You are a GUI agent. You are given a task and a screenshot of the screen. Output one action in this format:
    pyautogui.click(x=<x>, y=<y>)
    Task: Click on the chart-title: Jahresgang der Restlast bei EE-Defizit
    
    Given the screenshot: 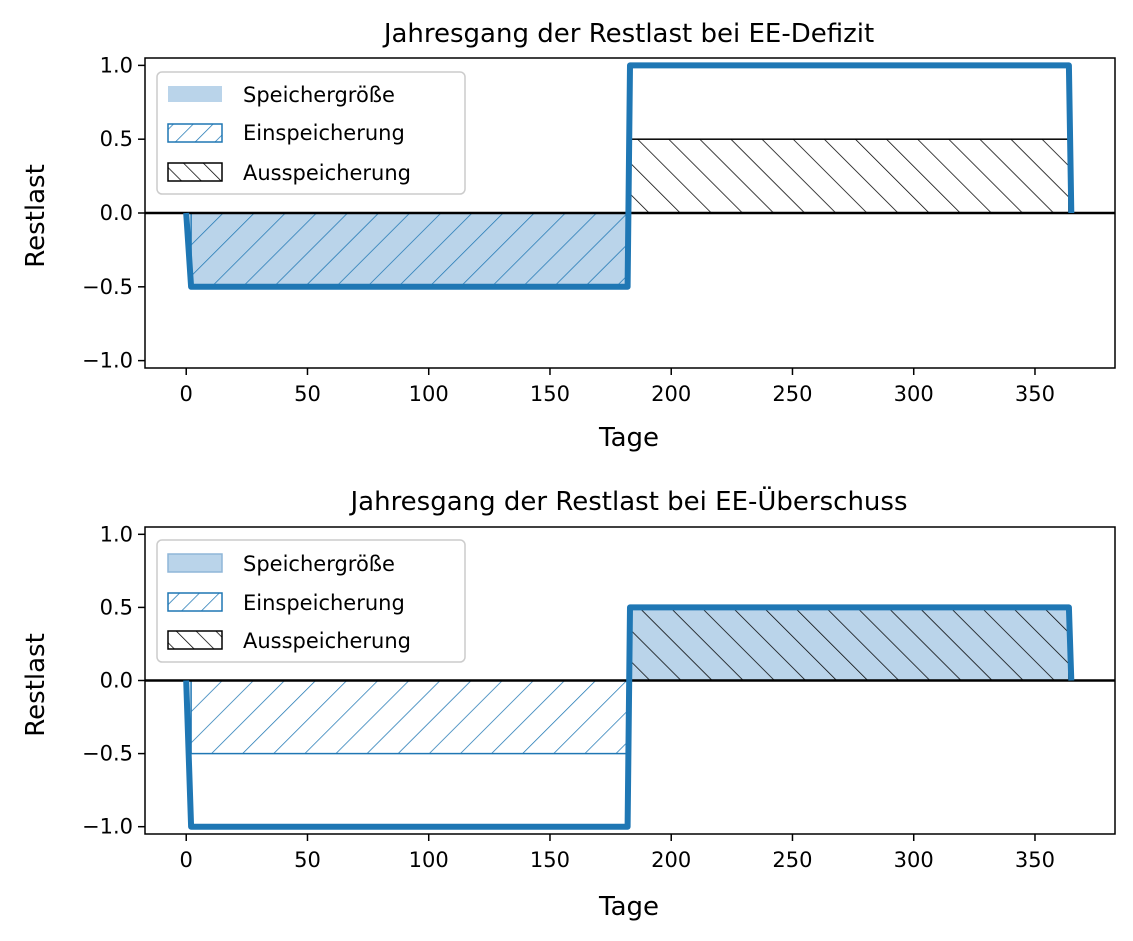 What is the action you would take?
    pyautogui.click(x=628, y=34)
    